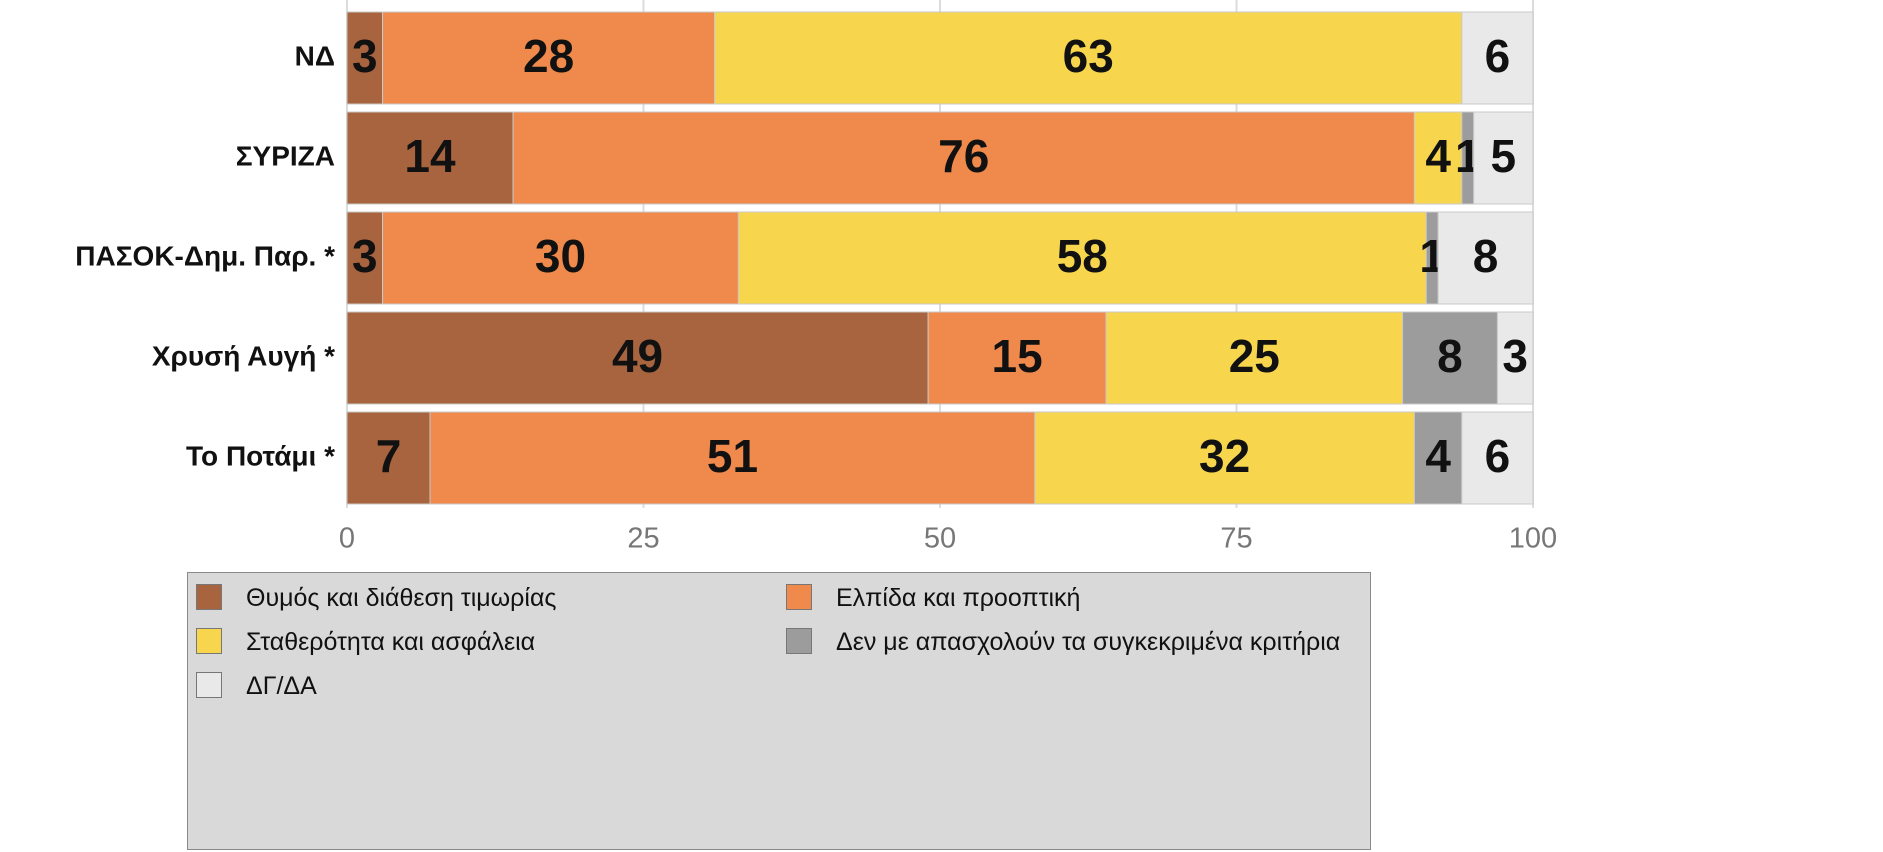  I want to click on data-label: 15, so click(1017, 356).